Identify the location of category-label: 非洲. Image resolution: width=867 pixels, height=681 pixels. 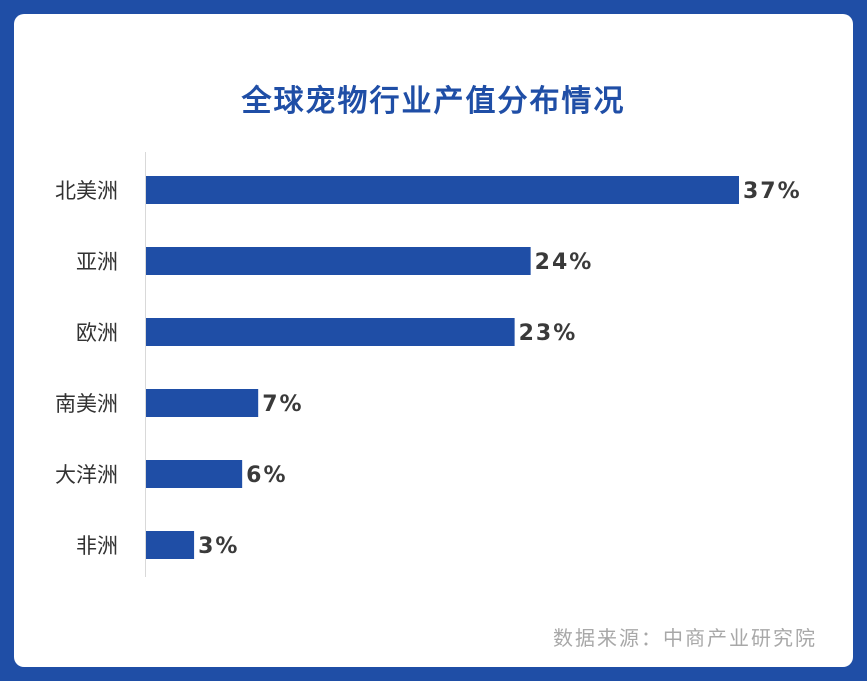
(97, 546).